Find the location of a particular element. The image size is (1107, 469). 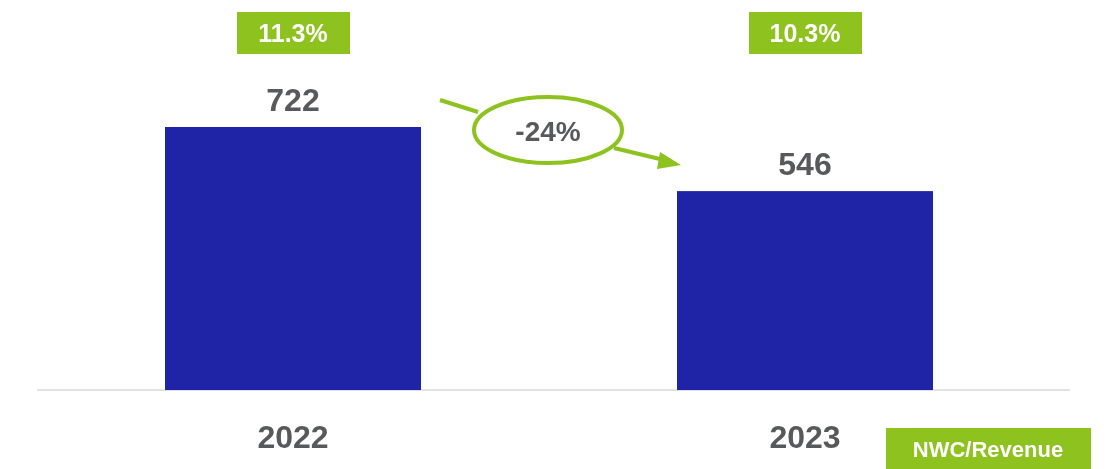

data-label: 546 is located at coordinates (805, 164).